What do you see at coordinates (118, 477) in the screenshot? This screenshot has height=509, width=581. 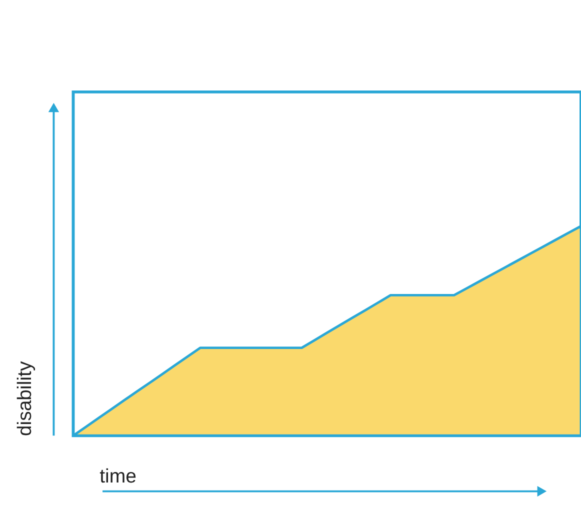 I see `x-axis-title: time` at bounding box center [118, 477].